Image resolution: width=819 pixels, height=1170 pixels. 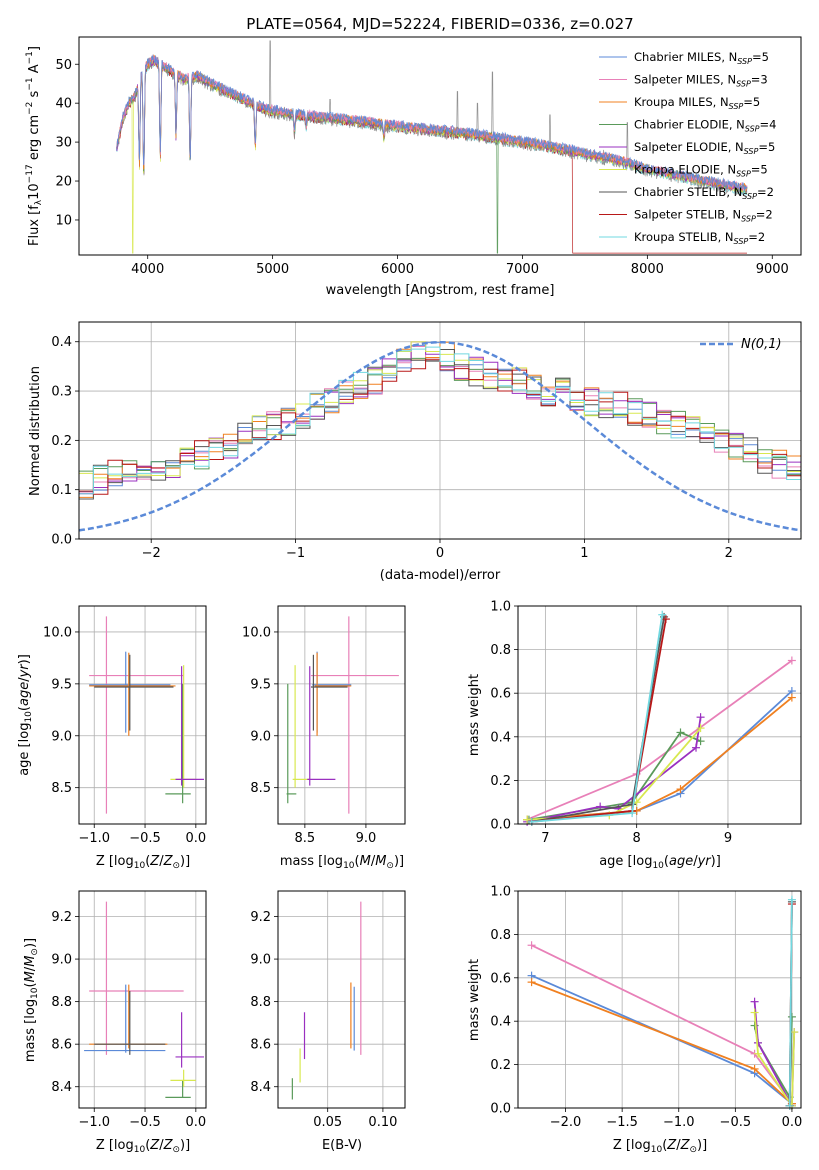 What do you see at coordinates (584, 553) in the screenshot?
I see `x-tick-label: 1` at bounding box center [584, 553].